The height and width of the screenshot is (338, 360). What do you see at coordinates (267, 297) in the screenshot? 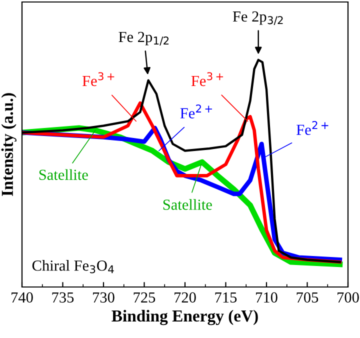
I see `x-tick-label: 710` at bounding box center [267, 297].